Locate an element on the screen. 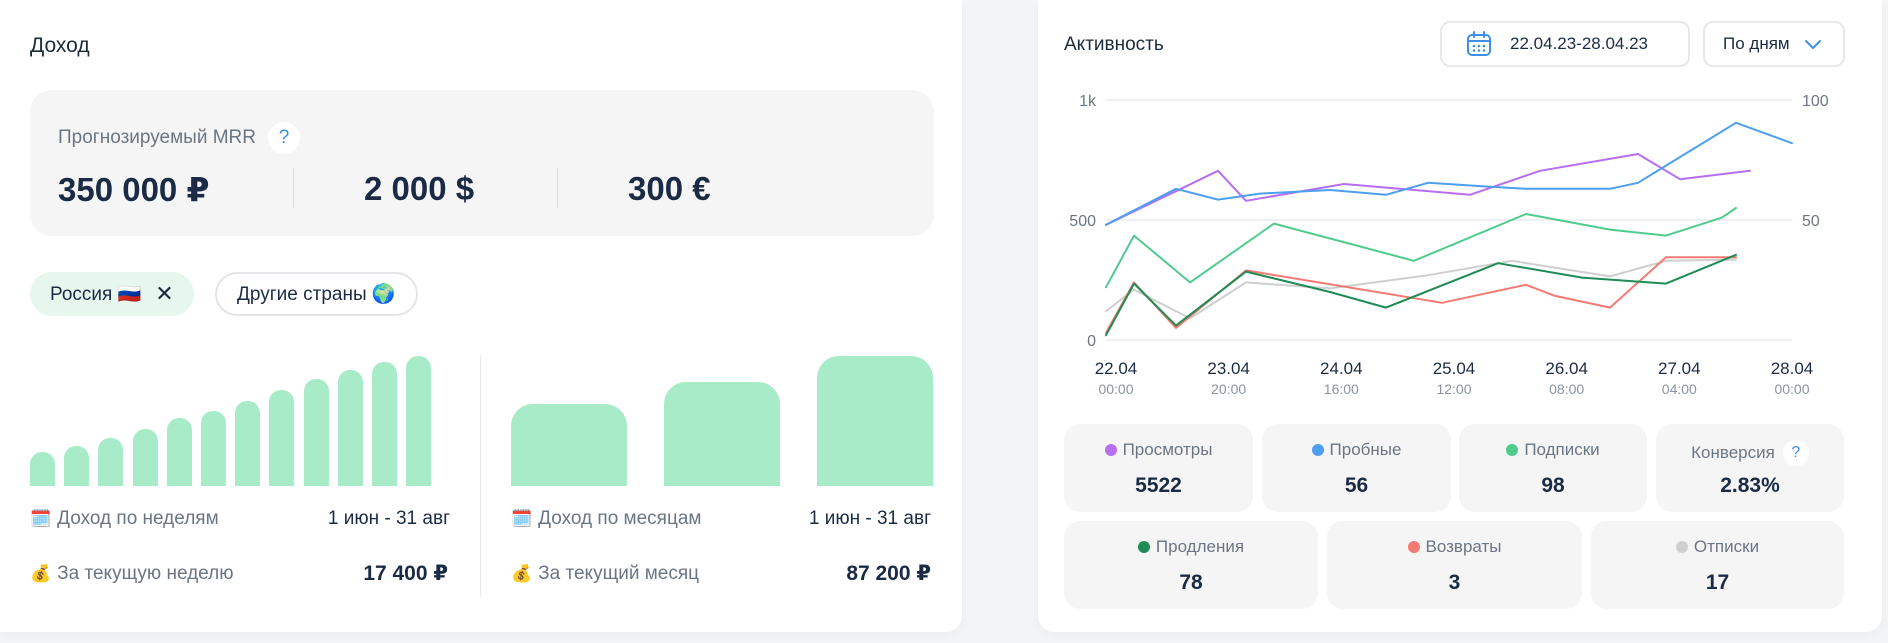  monthly-income-label: 🗓️ Доход по месяцам is located at coordinates (606, 519).